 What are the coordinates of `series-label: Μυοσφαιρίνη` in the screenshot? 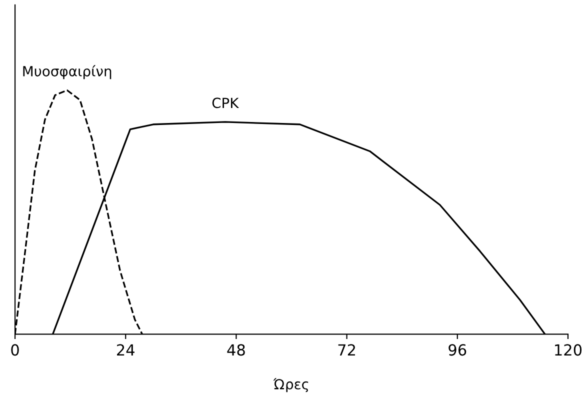 It's located at (67, 72).